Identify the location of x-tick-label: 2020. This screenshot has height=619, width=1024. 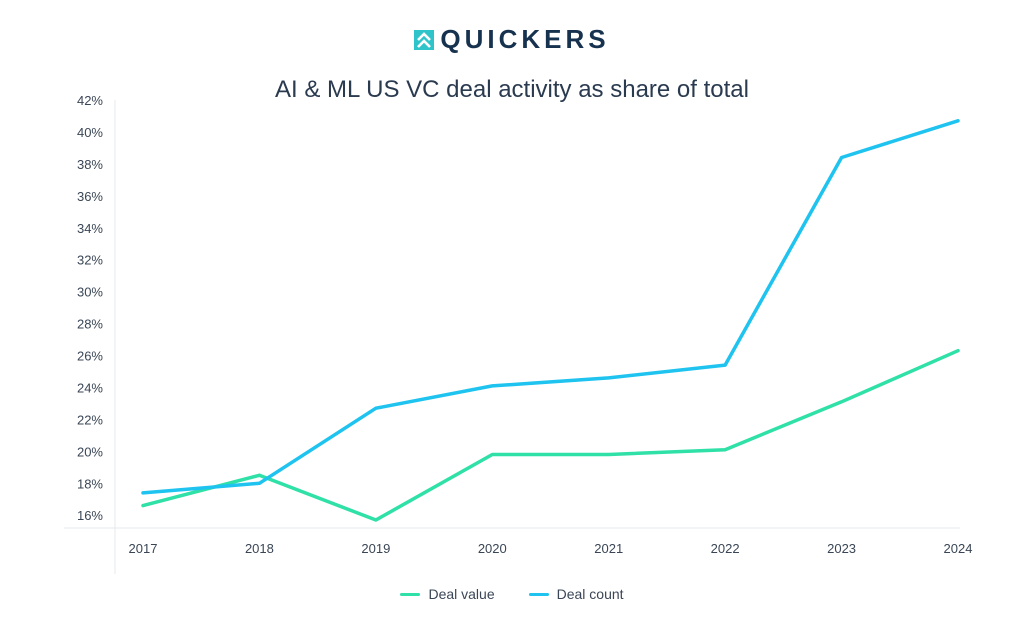
(492, 548).